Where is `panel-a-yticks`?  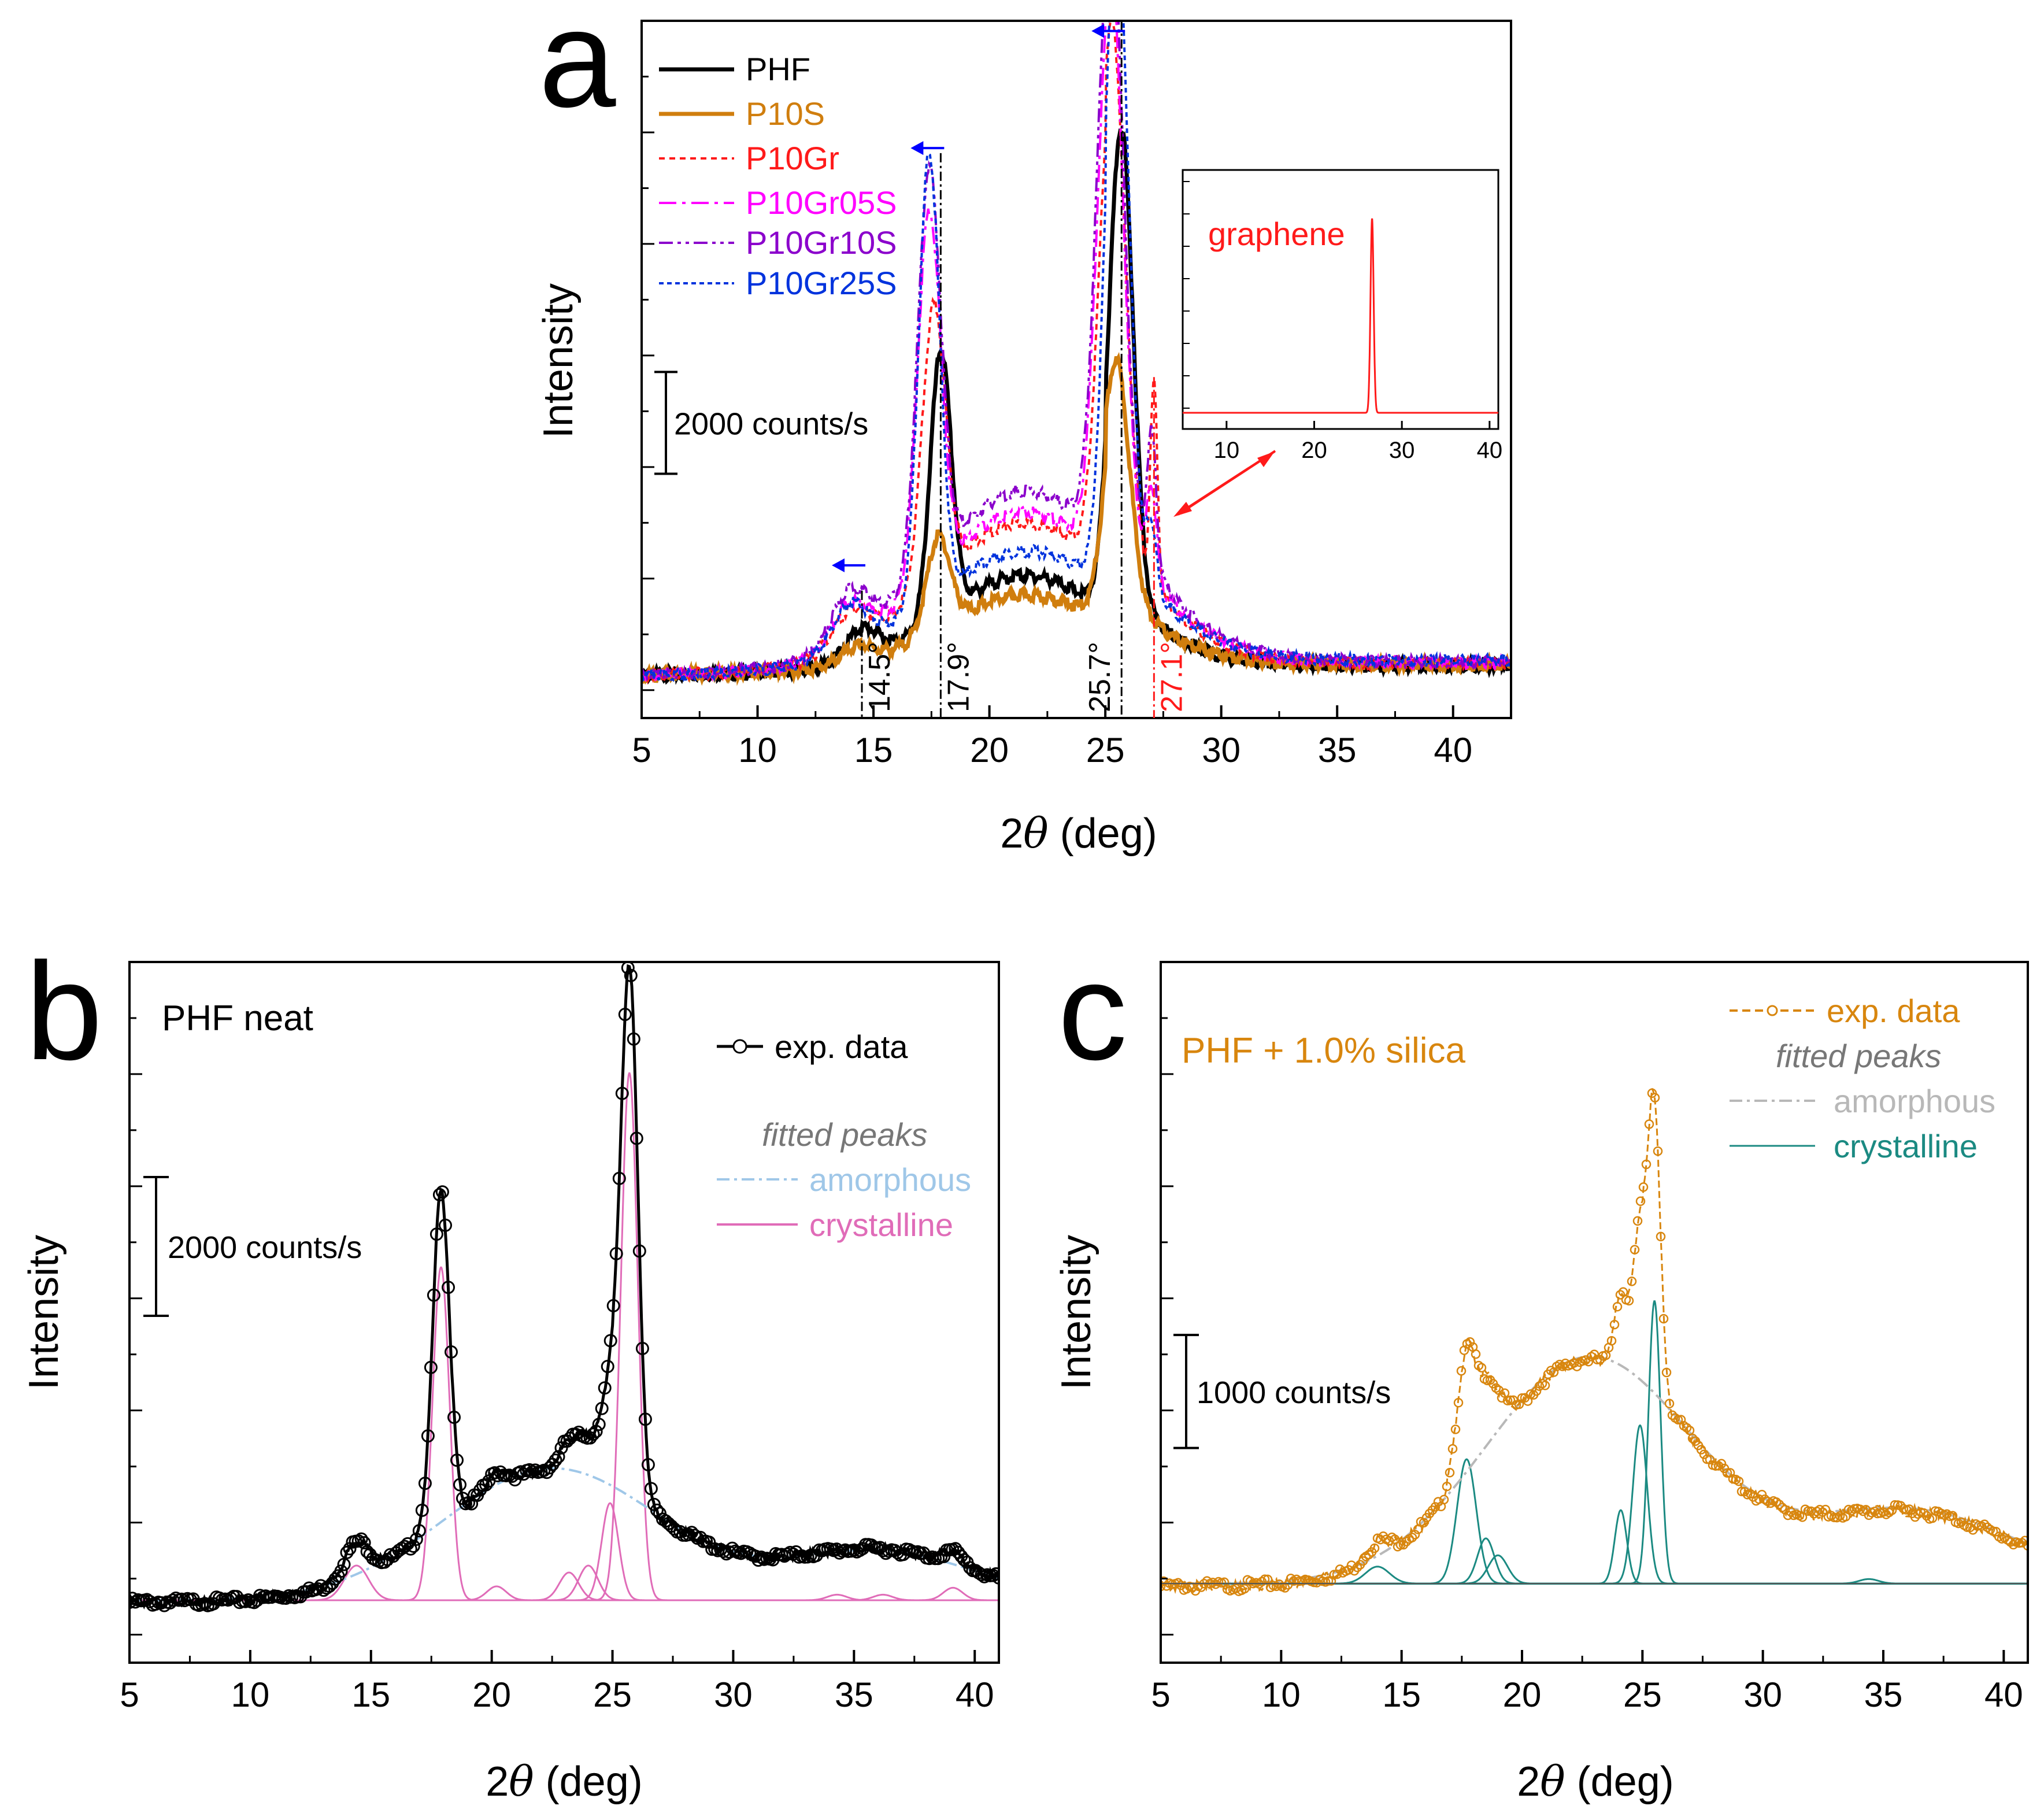
panel-a-yticks is located at coordinates (648, 383).